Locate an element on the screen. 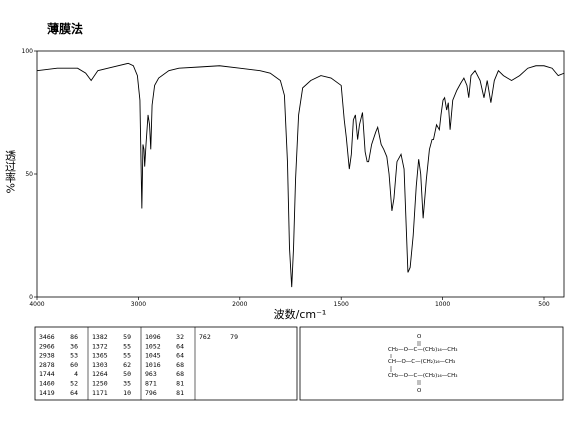 Image resolution: width=570 pixels, height=435 pixels. peak-transmittance: 10 is located at coordinates (127, 393).